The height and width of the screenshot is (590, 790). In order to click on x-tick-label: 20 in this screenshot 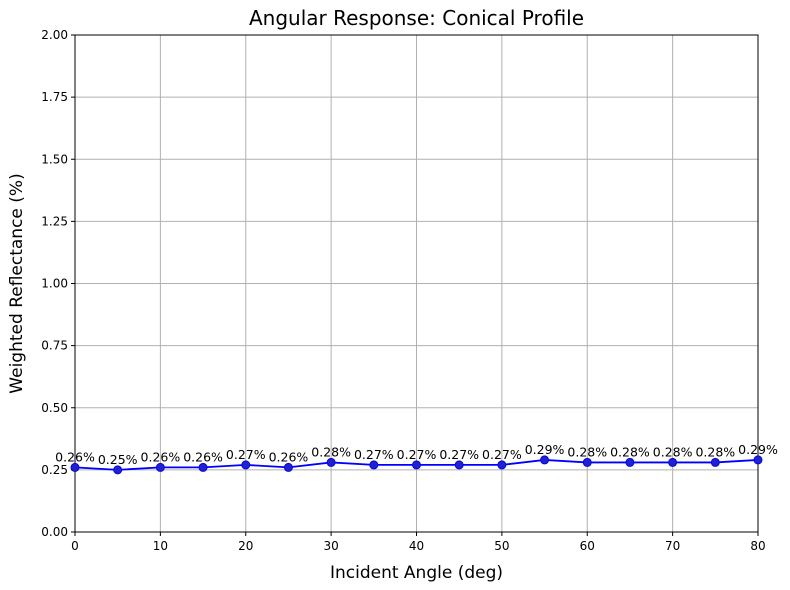, I will do `click(245, 546)`.